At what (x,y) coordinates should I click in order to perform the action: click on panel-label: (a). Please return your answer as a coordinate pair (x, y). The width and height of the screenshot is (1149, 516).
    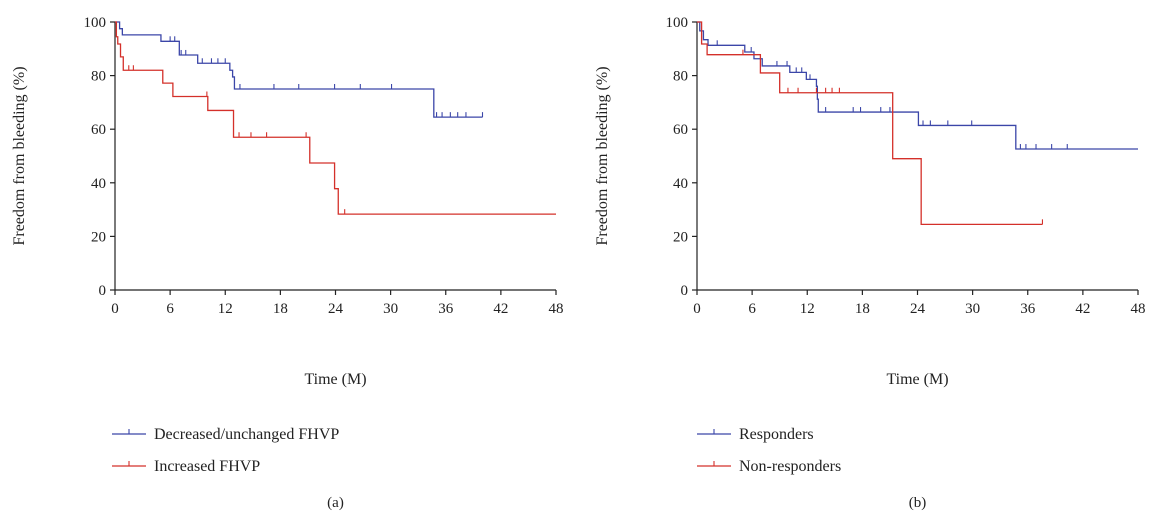
    Looking at the image, I should click on (335, 503).